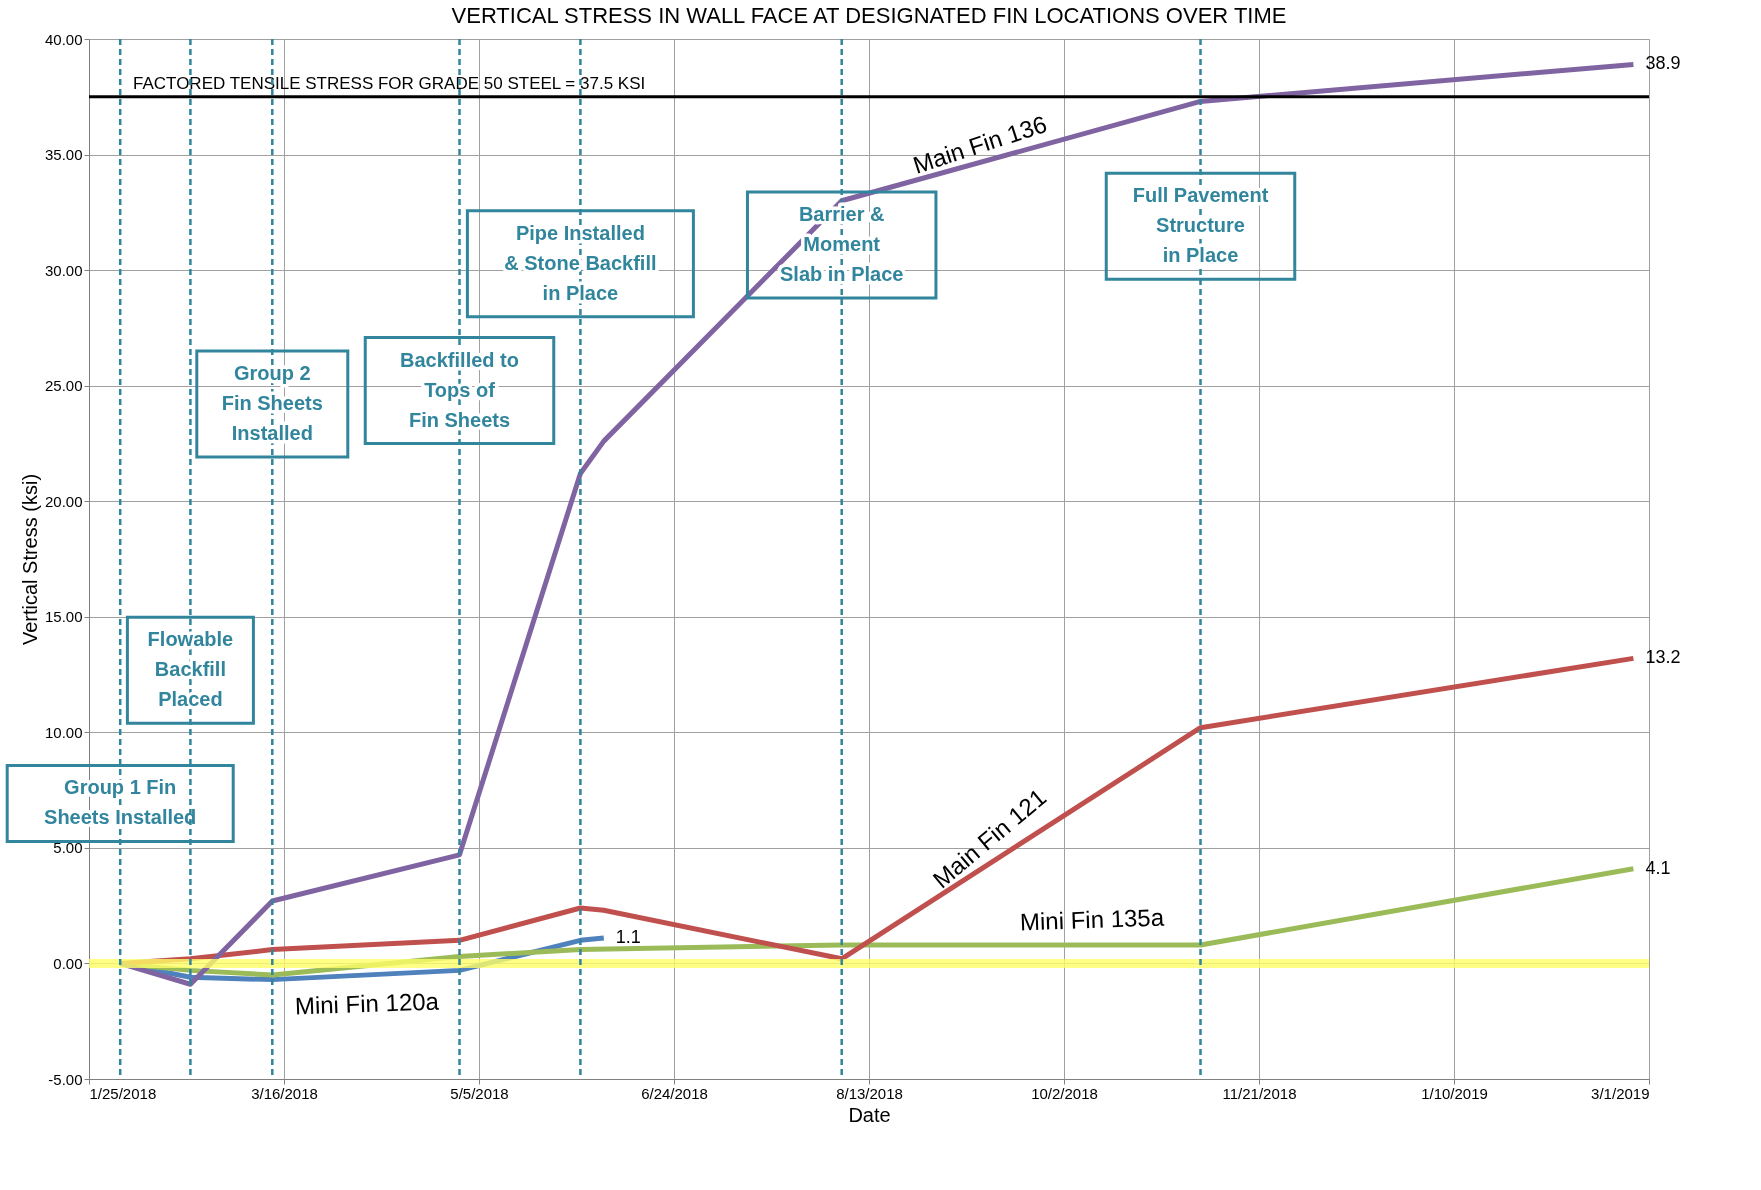 This screenshot has height=1190, width=1761. I want to click on x-axis-title: Date, so click(869, 1114).